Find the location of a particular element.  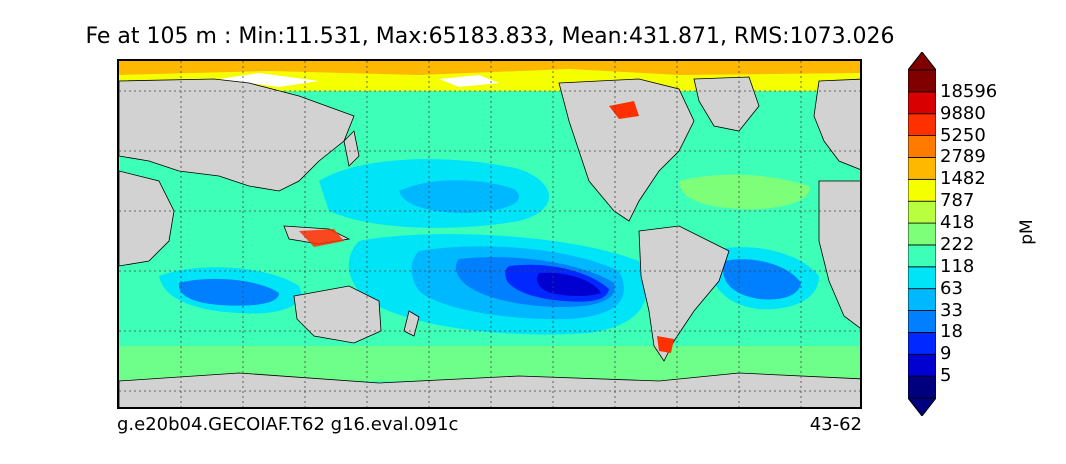

patagonia-high-iron is located at coordinates (665, 344).